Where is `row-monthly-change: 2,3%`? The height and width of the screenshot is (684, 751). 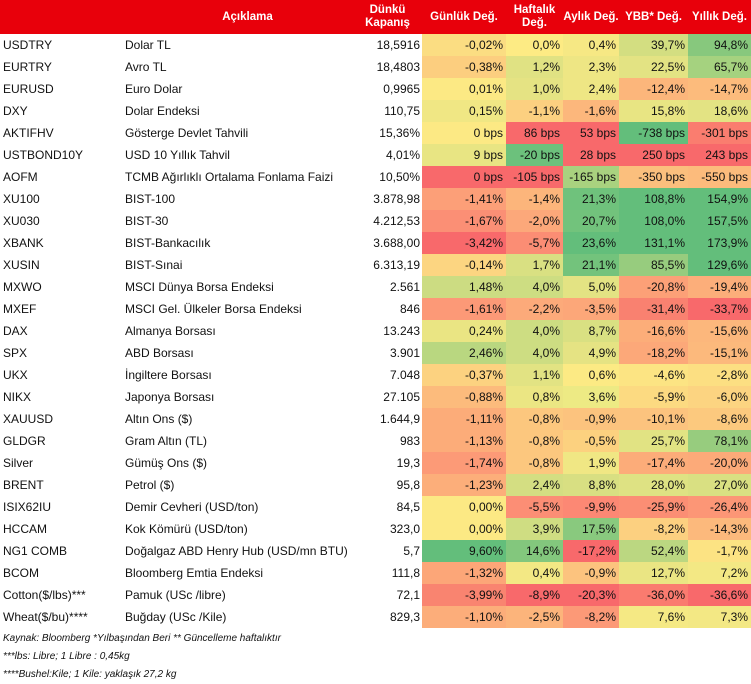
row-monthly-change: 2,3% is located at coordinates (591, 67).